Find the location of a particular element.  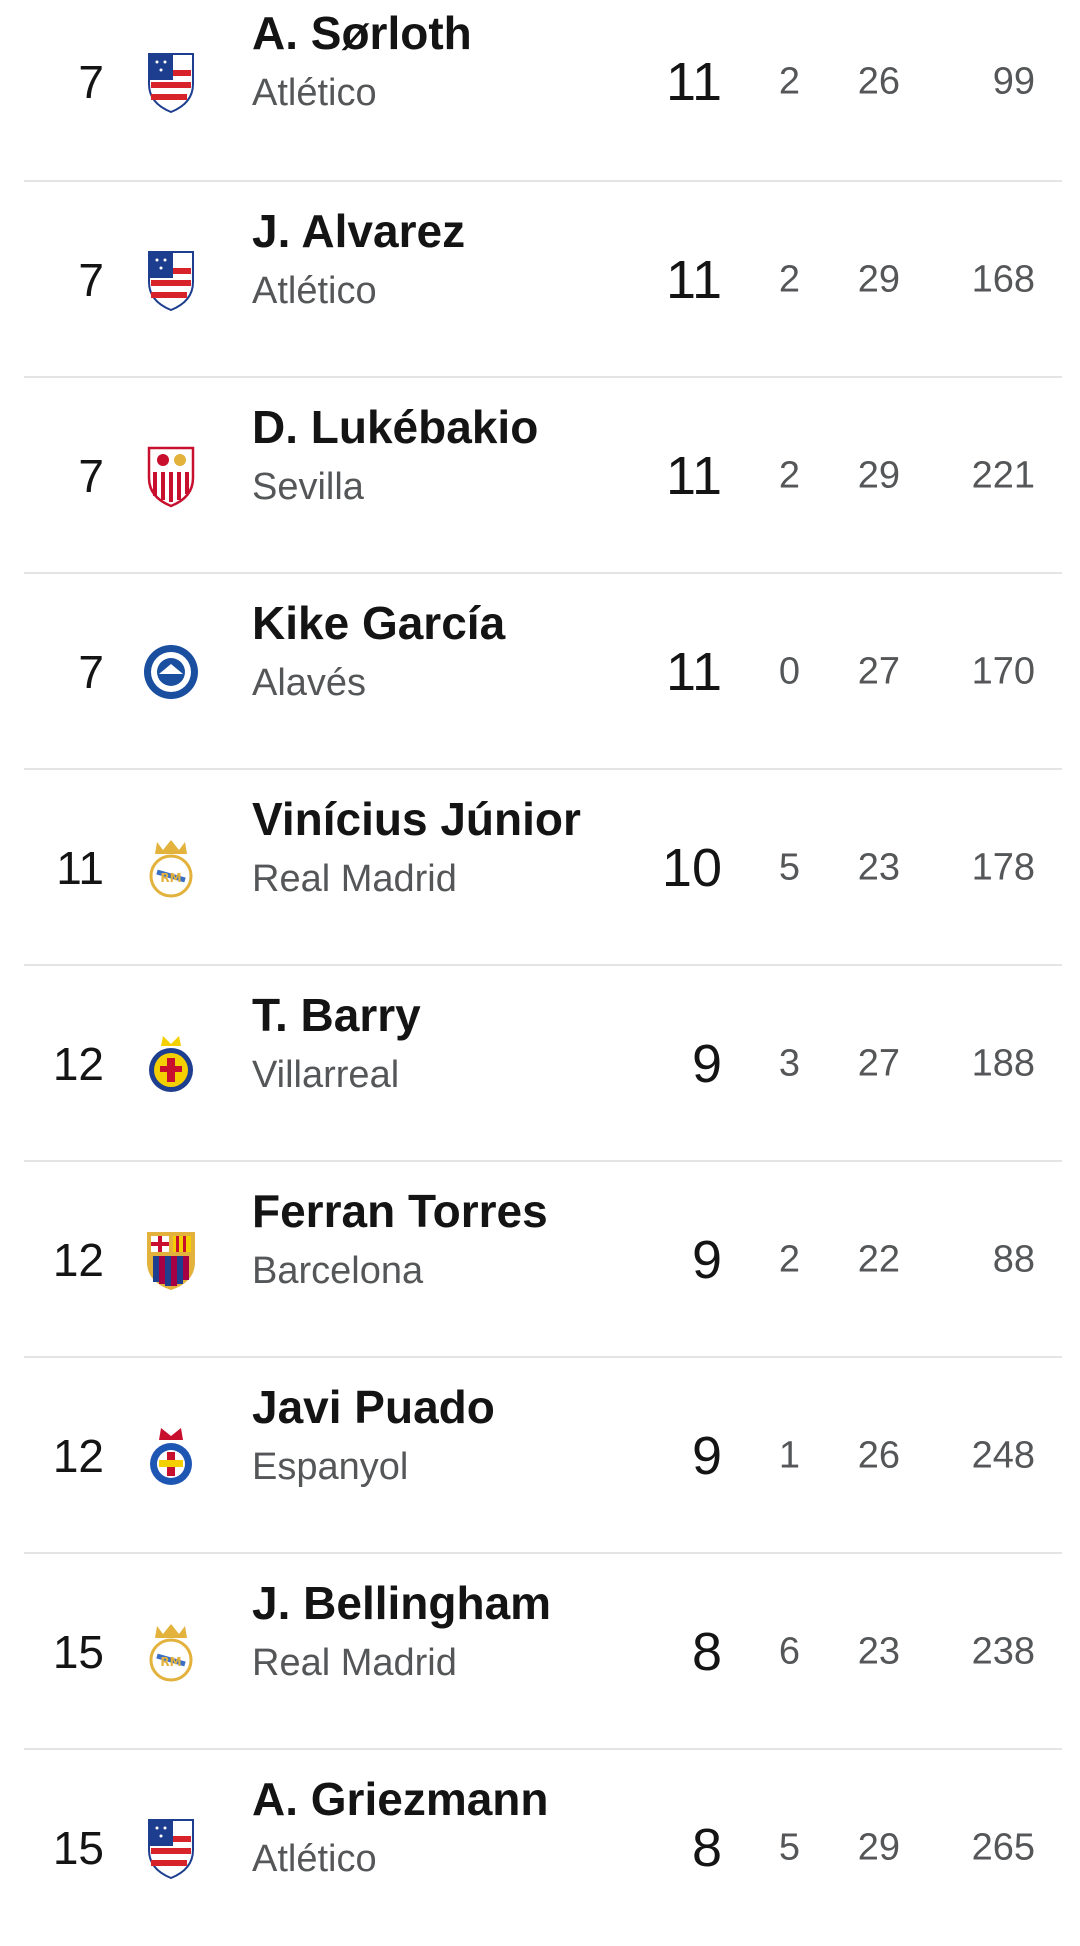

player-name: J. Alvarez is located at coordinates (359, 231).